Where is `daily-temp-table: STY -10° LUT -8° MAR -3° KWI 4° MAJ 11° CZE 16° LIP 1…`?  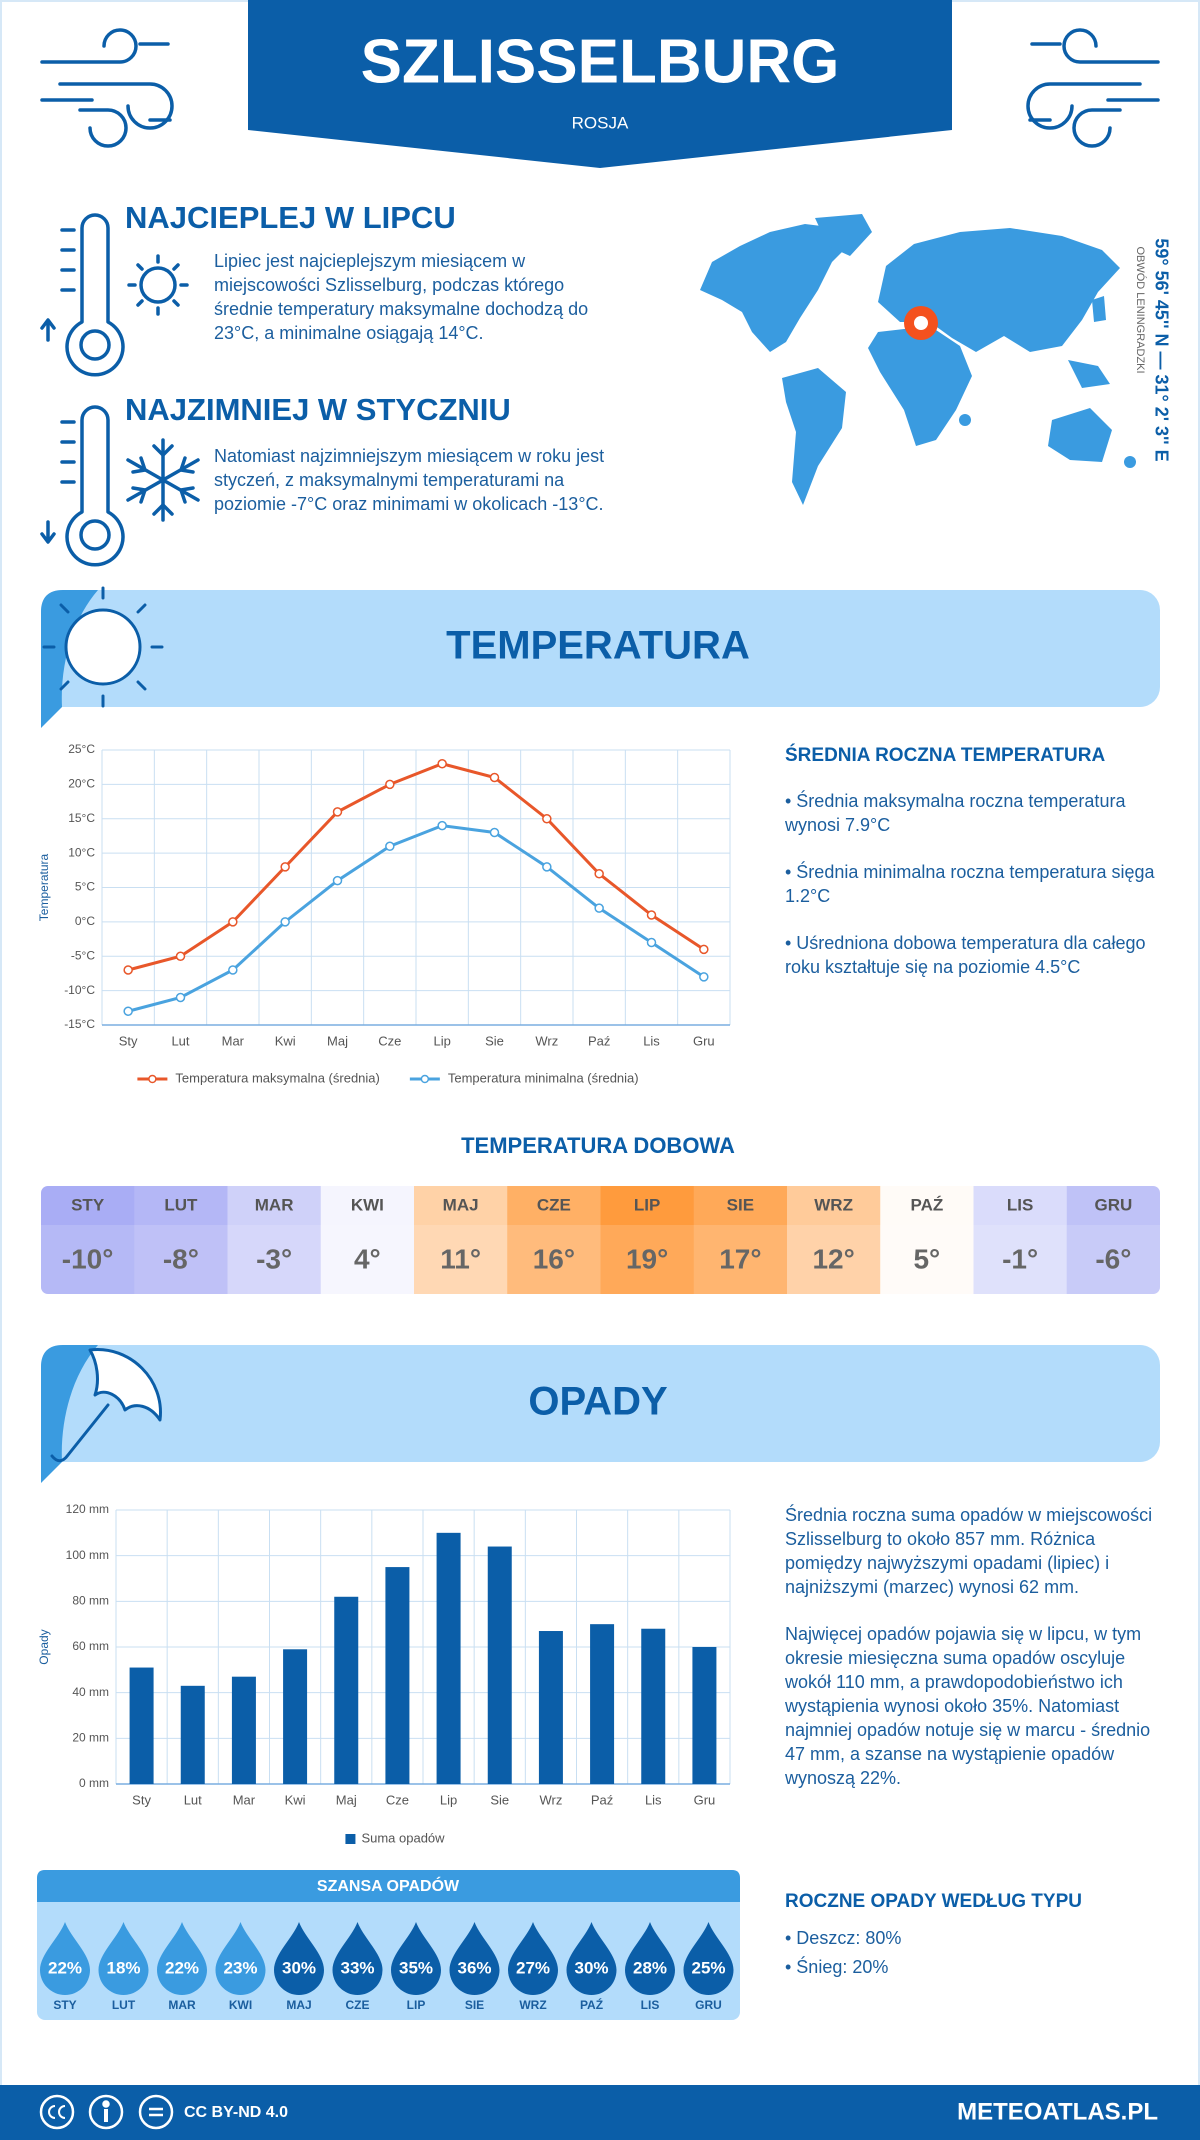 daily-temp-table: STY -10° LUT -8° MAR -3° KWI 4° MAJ 11° CZE 16° LIP 1… is located at coordinates (600, 1240).